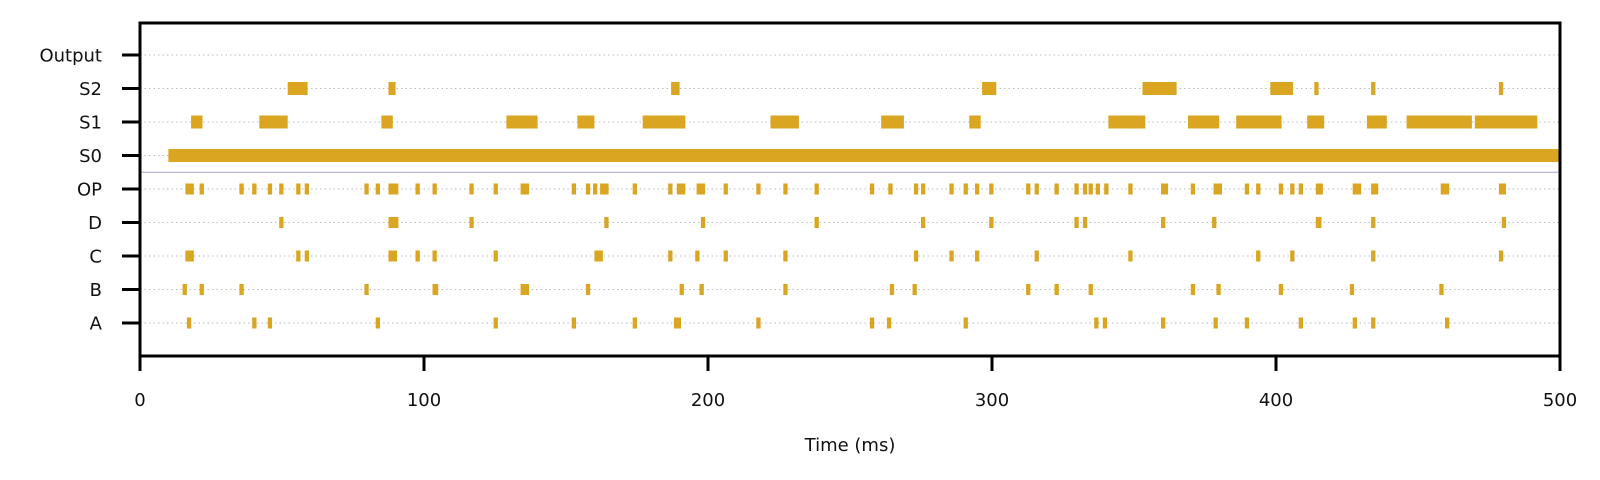  What do you see at coordinates (70, 56) in the screenshot?
I see `y-tick-label-output: Output` at bounding box center [70, 56].